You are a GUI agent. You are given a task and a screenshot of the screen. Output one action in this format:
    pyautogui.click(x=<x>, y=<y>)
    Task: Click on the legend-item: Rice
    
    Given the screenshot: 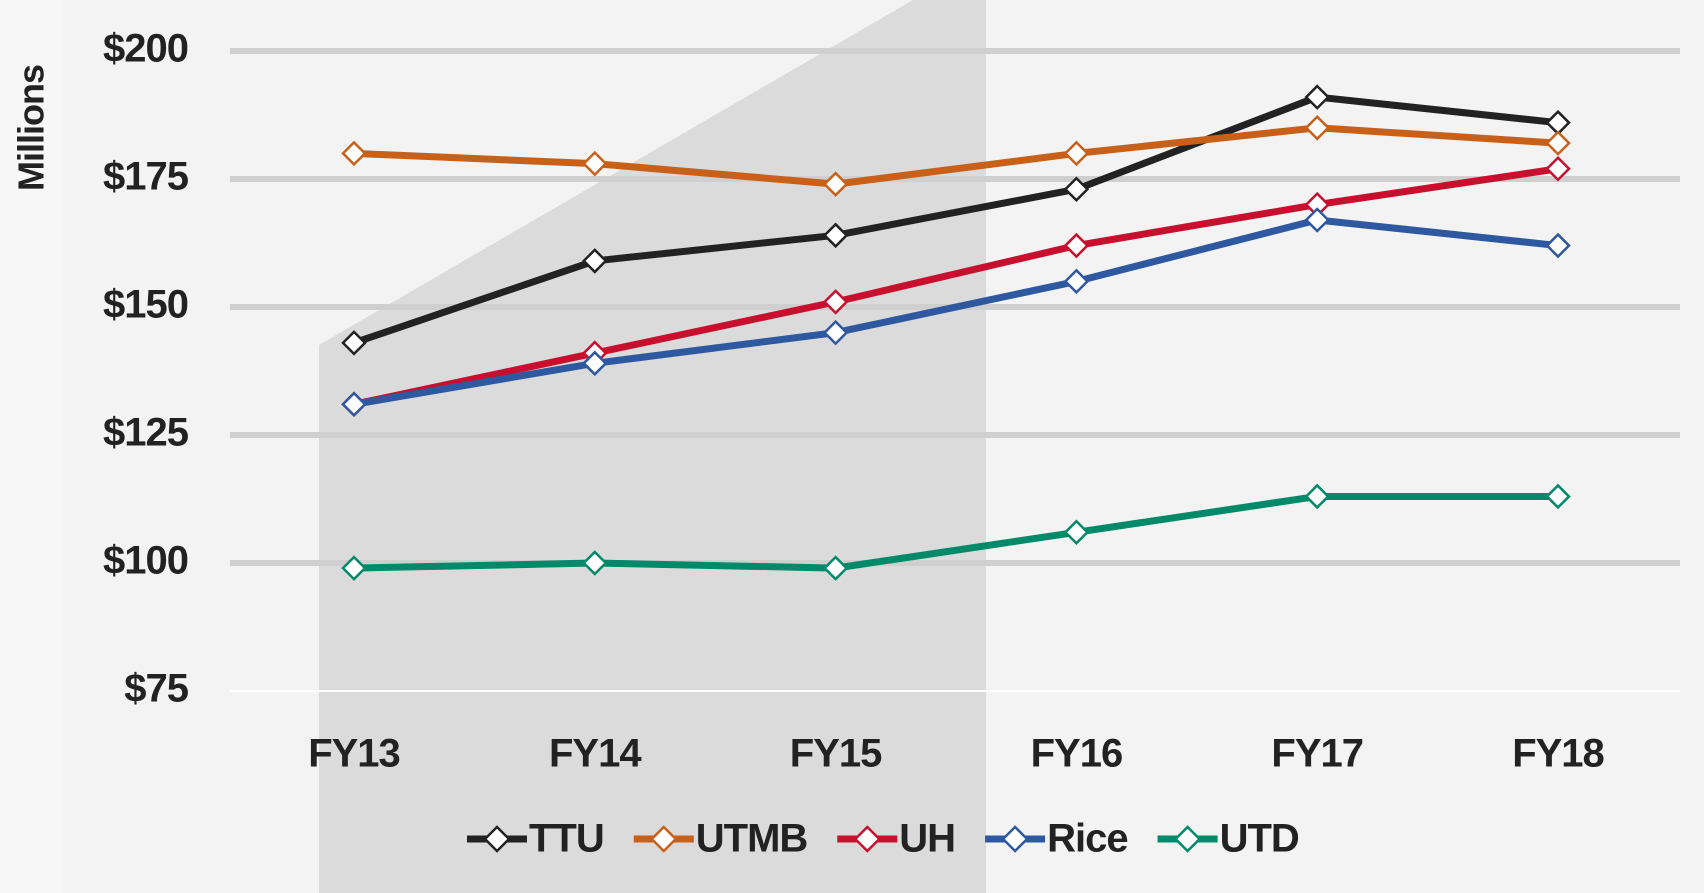 What is the action you would take?
    pyautogui.click(x=1057, y=839)
    